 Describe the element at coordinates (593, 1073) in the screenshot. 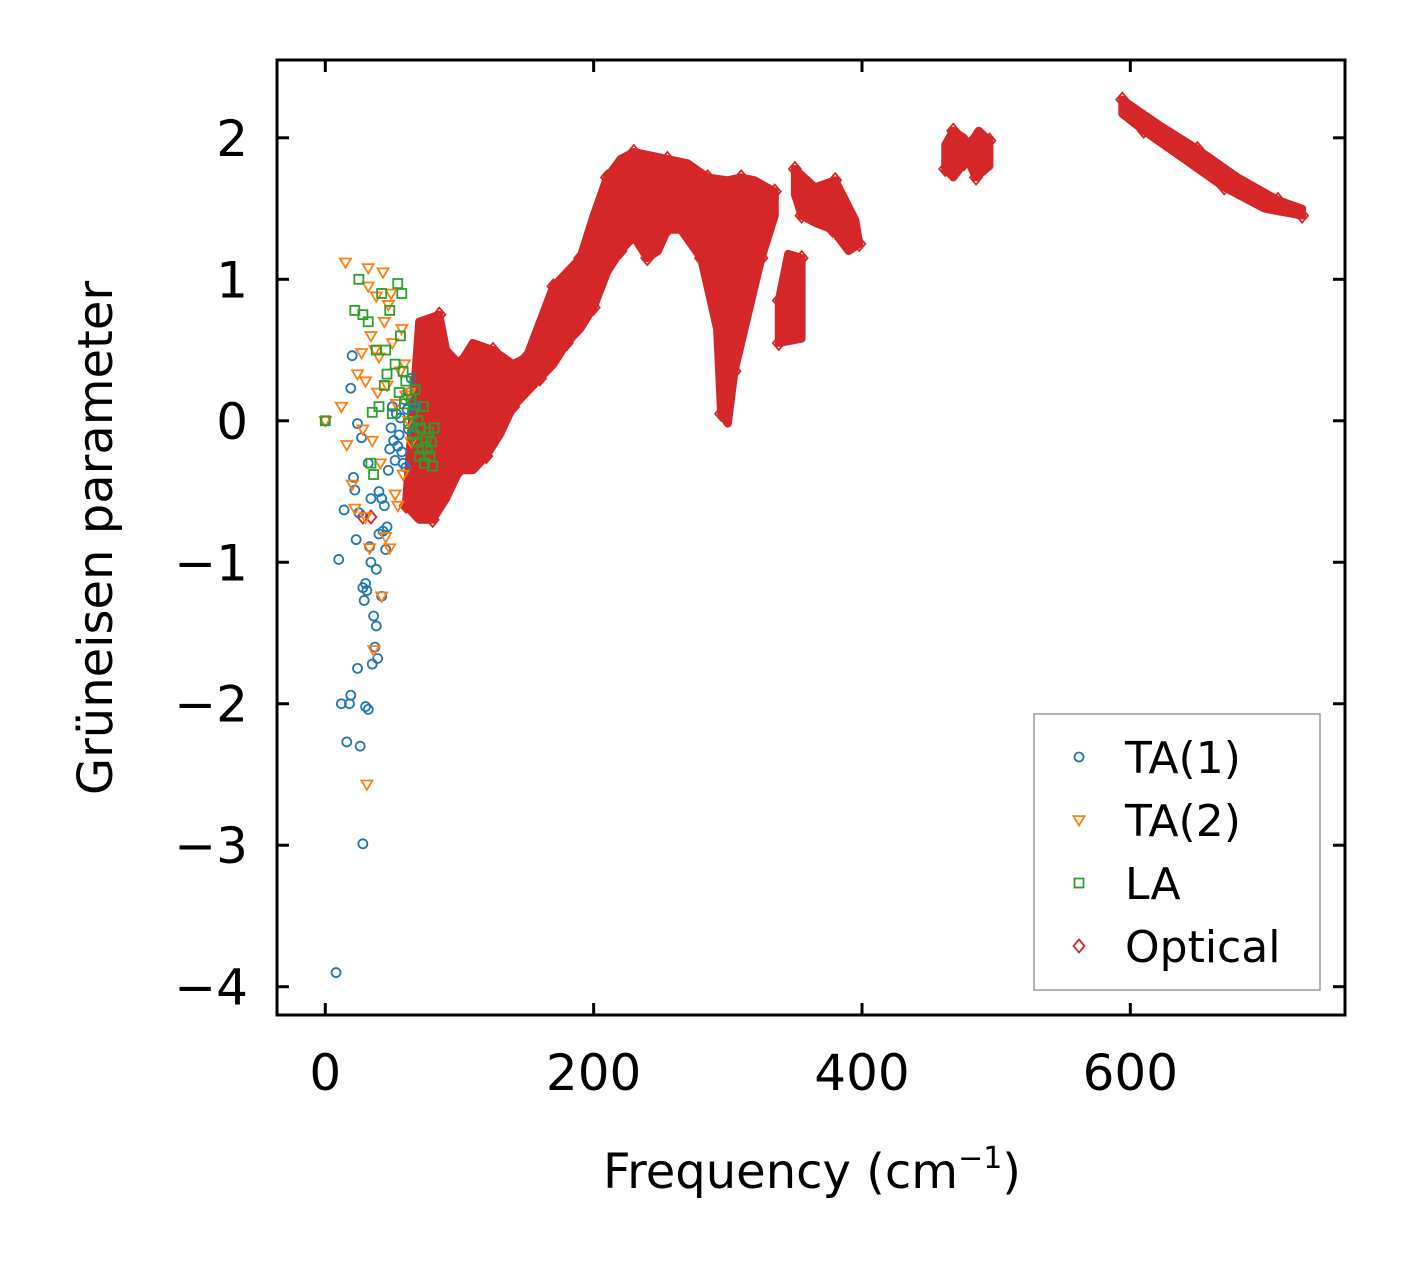

I see `x-tick-label: 200` at that location.